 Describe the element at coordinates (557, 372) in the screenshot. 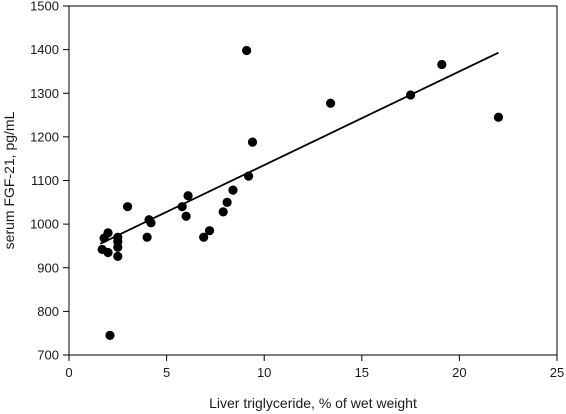

I see `x-tick-label: 25` at that location.